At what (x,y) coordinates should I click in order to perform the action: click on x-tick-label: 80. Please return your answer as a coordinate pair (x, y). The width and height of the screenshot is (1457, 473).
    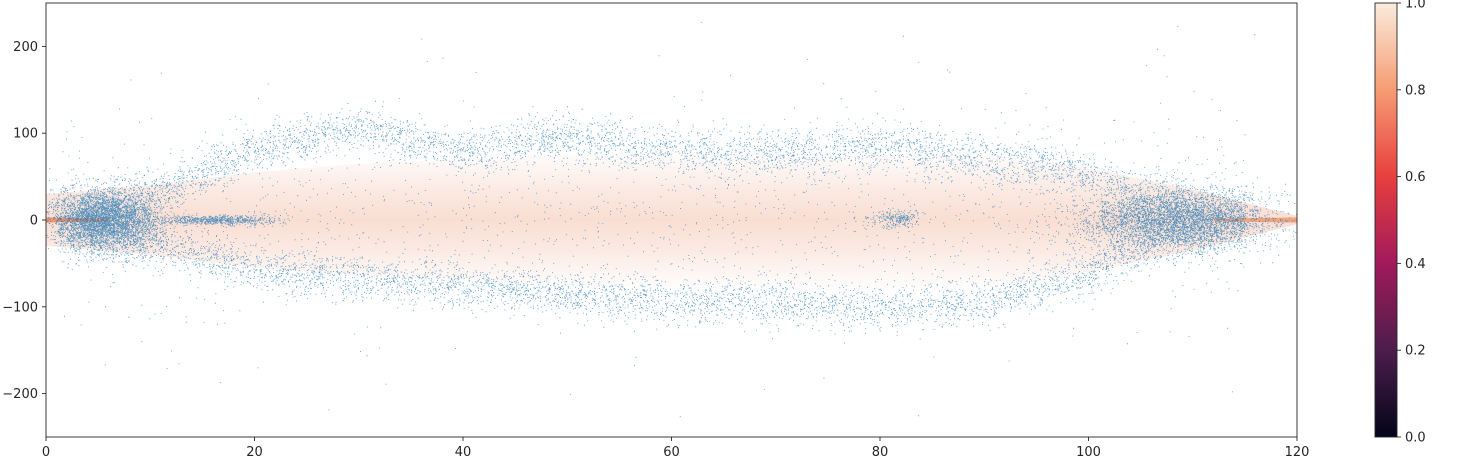
    Looking at the image, I should click on (880, 452).